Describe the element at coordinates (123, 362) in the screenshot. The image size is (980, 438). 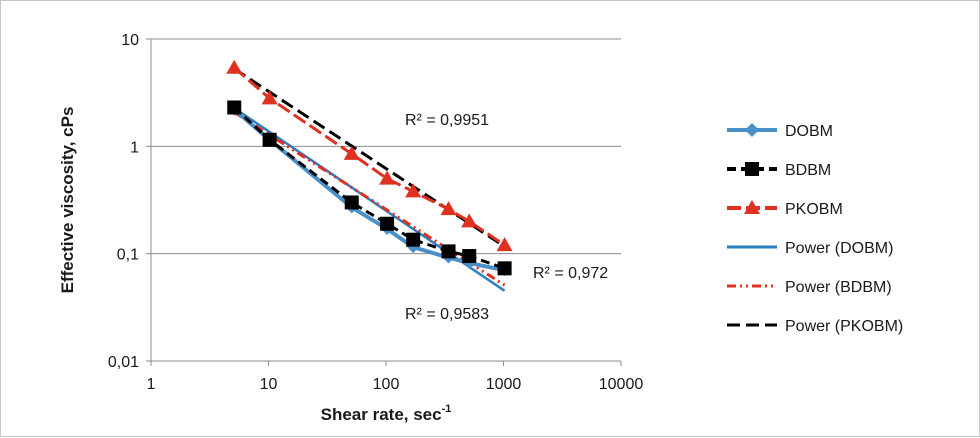
I see `y-tick-label: 0,01` at that location.